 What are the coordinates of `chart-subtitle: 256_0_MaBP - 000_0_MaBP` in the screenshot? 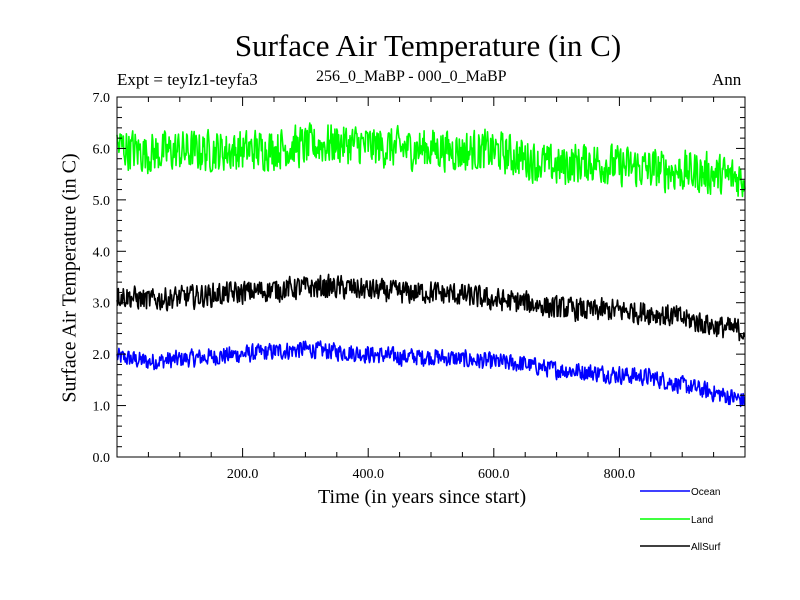 It's located at (411, 76).